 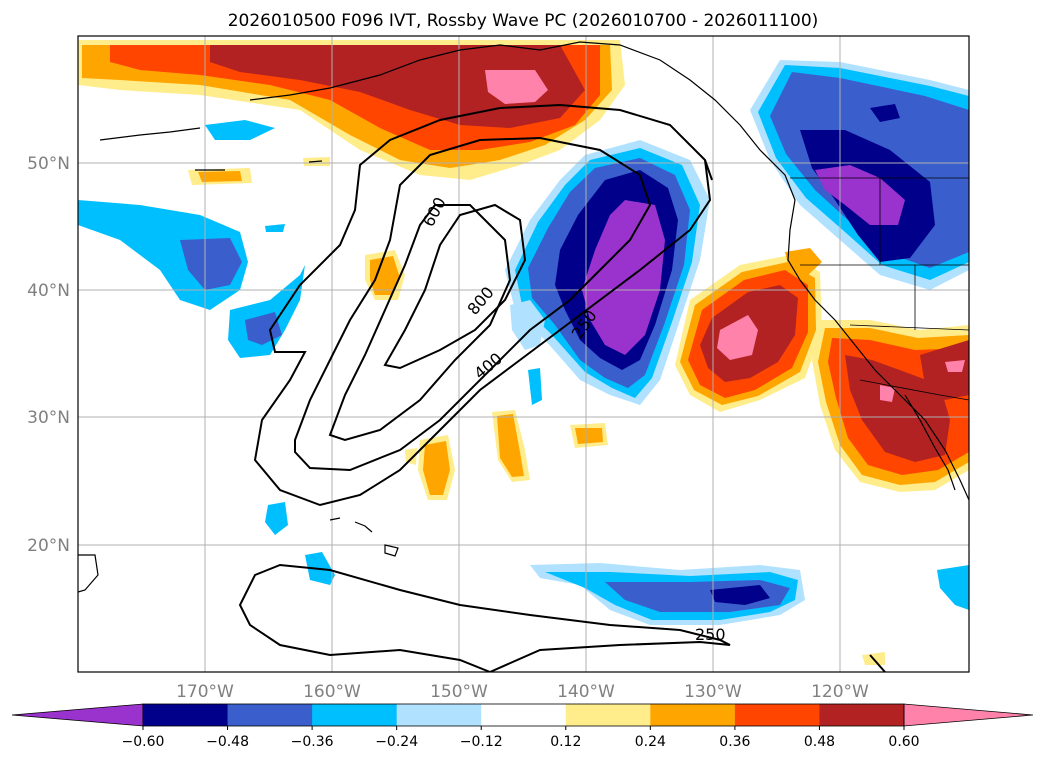 I want to click on lon-tick-label: 160°W, so click(x=332, y=692).